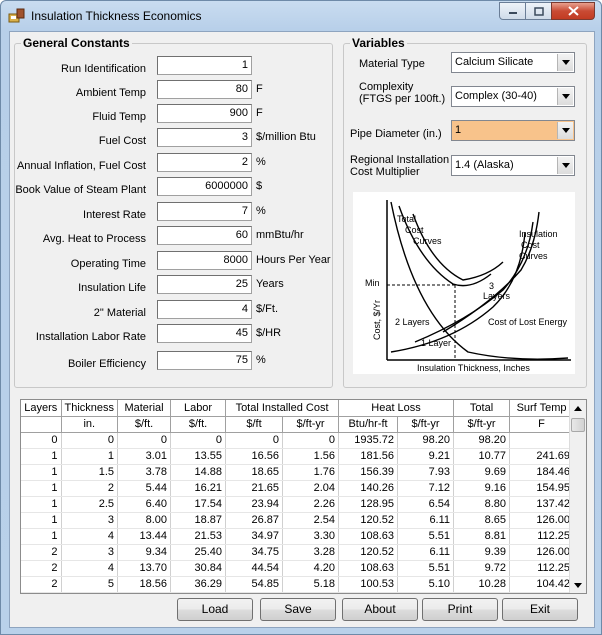 This screenshot has height=635, width=602. What do you see at coordinates (282, 408) in the screenshot?
I see `column-header: Total Installed Cost` at bounding box center [282, 408].